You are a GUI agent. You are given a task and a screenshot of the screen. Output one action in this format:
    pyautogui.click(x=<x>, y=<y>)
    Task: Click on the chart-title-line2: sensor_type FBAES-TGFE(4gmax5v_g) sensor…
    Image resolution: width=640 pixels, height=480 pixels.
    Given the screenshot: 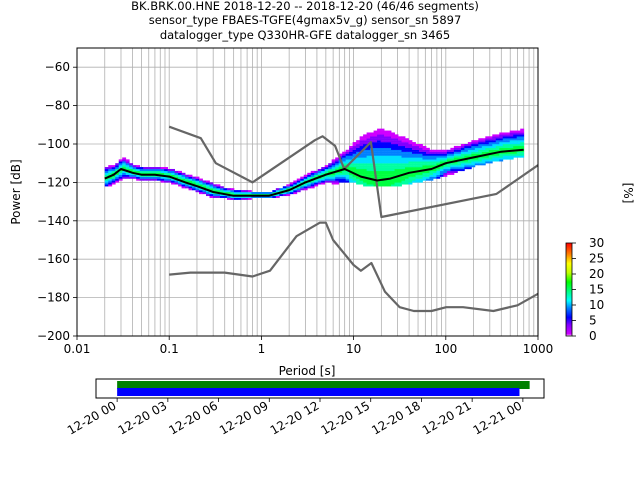 What is the action you would take?
    pyautogui.click(x=305, y=20)
    